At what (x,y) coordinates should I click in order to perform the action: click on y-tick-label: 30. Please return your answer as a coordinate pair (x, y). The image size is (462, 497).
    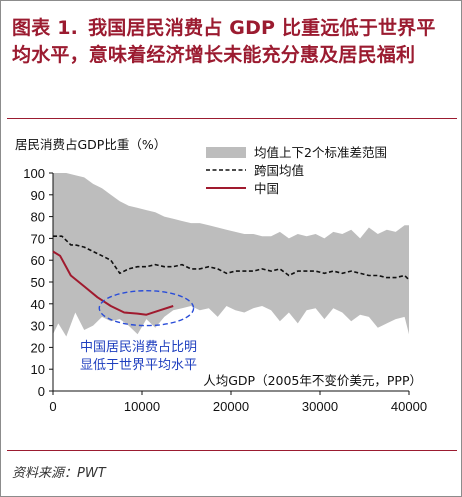
    Looking at the image, I should click on (38, 326).